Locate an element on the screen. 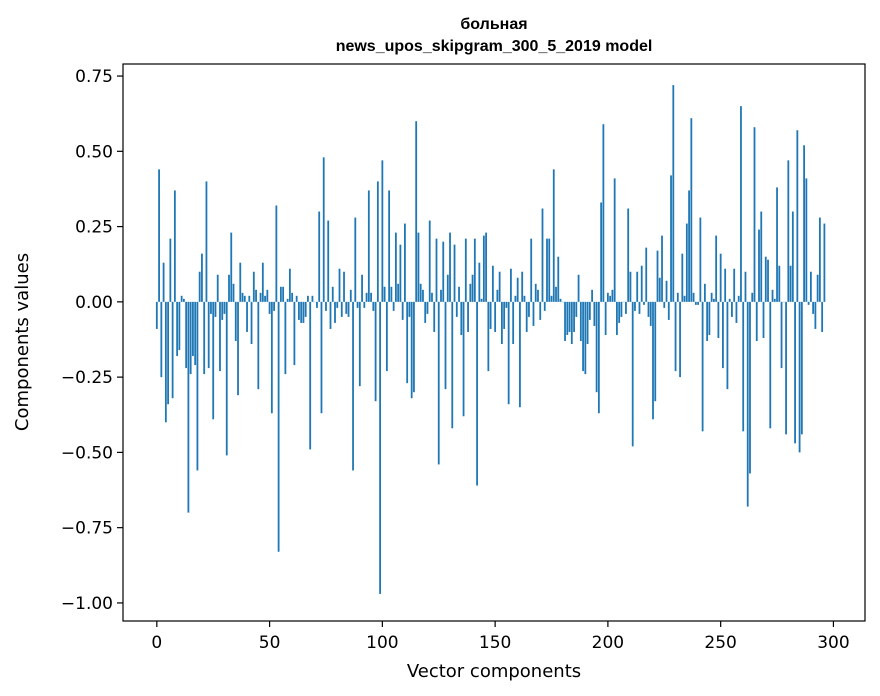 The height and width of the screenshot is (696, 880). y-tick-label: 0.25 is located at coordinates (94, 228).